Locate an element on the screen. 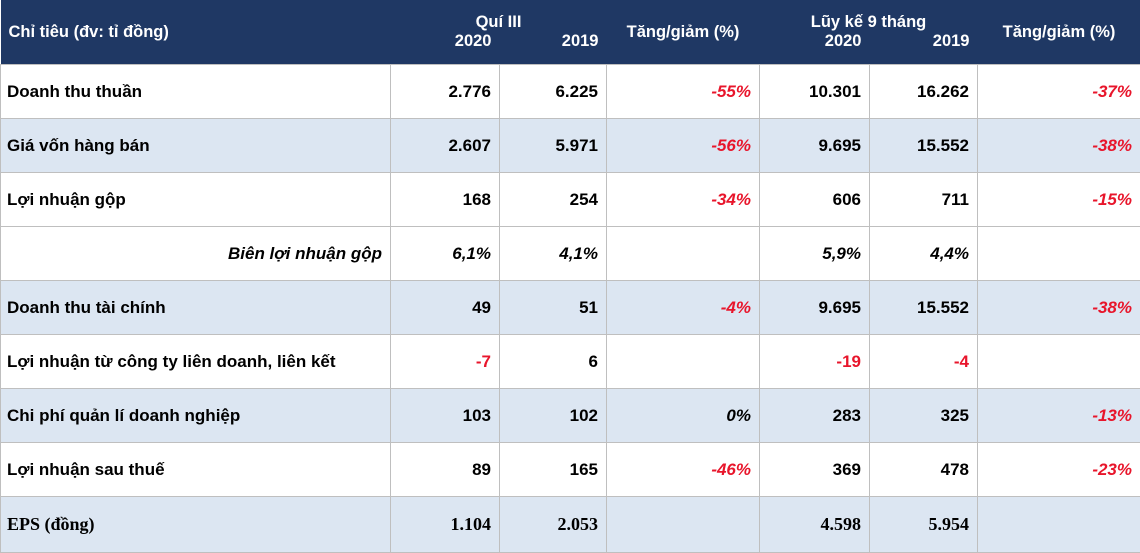  cell-q3-2020: 89 is located at coordinates (445, 469).